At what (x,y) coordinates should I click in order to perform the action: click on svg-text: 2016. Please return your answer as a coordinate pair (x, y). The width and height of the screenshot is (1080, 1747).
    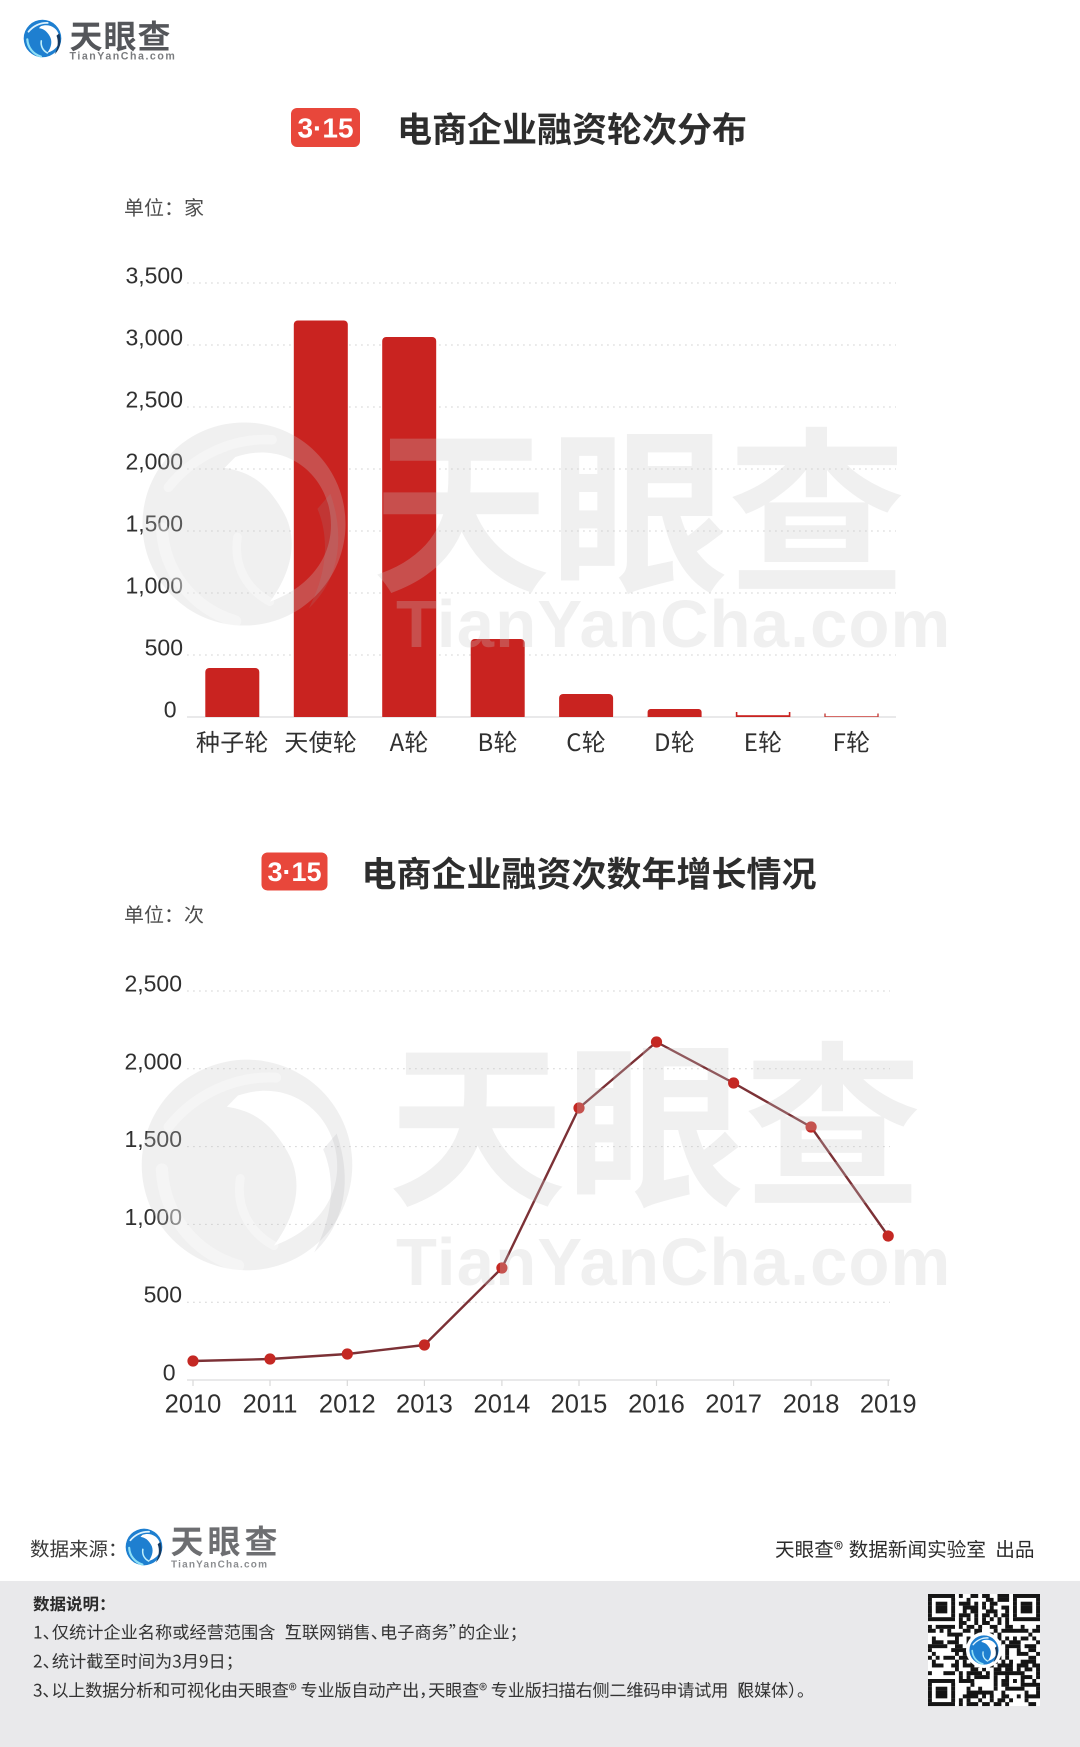
    Looking at the image, I should click on (656, 1405).